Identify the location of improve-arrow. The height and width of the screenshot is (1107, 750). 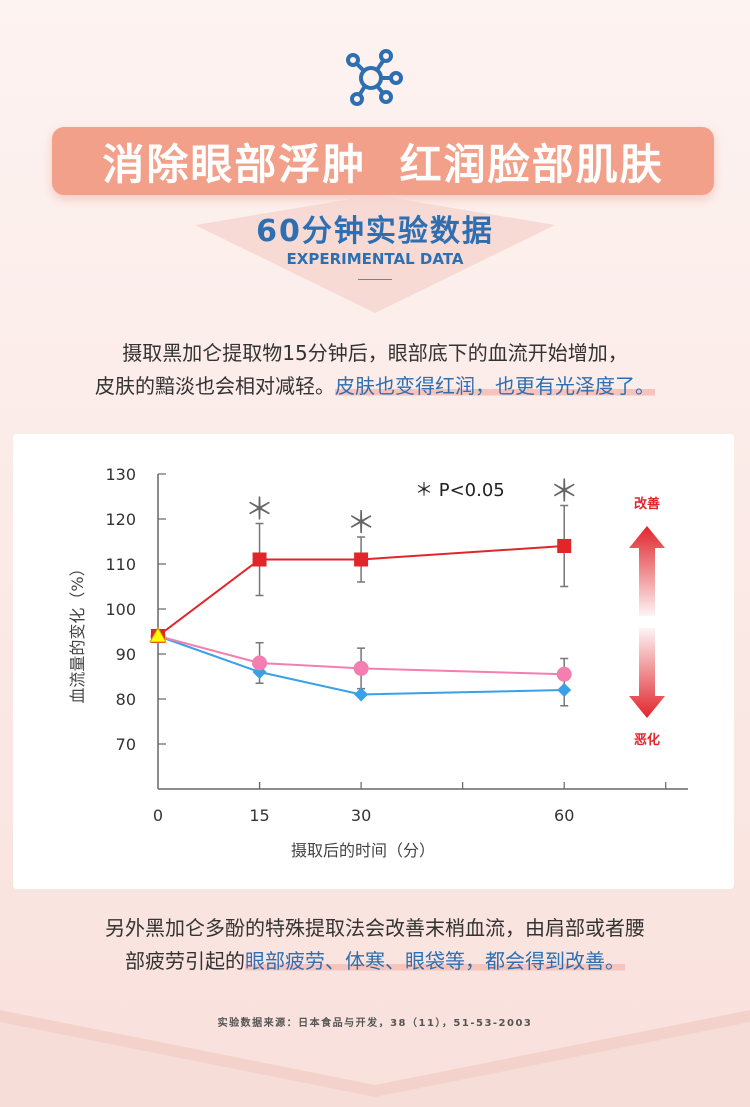
(647, 571).